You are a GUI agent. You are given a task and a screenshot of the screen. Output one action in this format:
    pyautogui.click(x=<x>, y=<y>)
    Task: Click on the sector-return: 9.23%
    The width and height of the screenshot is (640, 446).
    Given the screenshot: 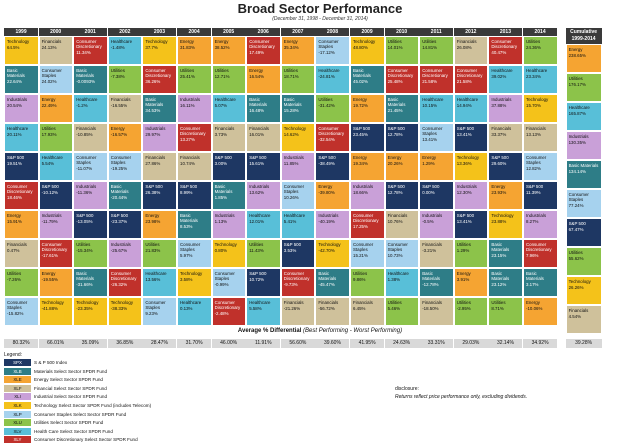 What is the action you would take?
    pyautogui.click(x=151, y=313)
    